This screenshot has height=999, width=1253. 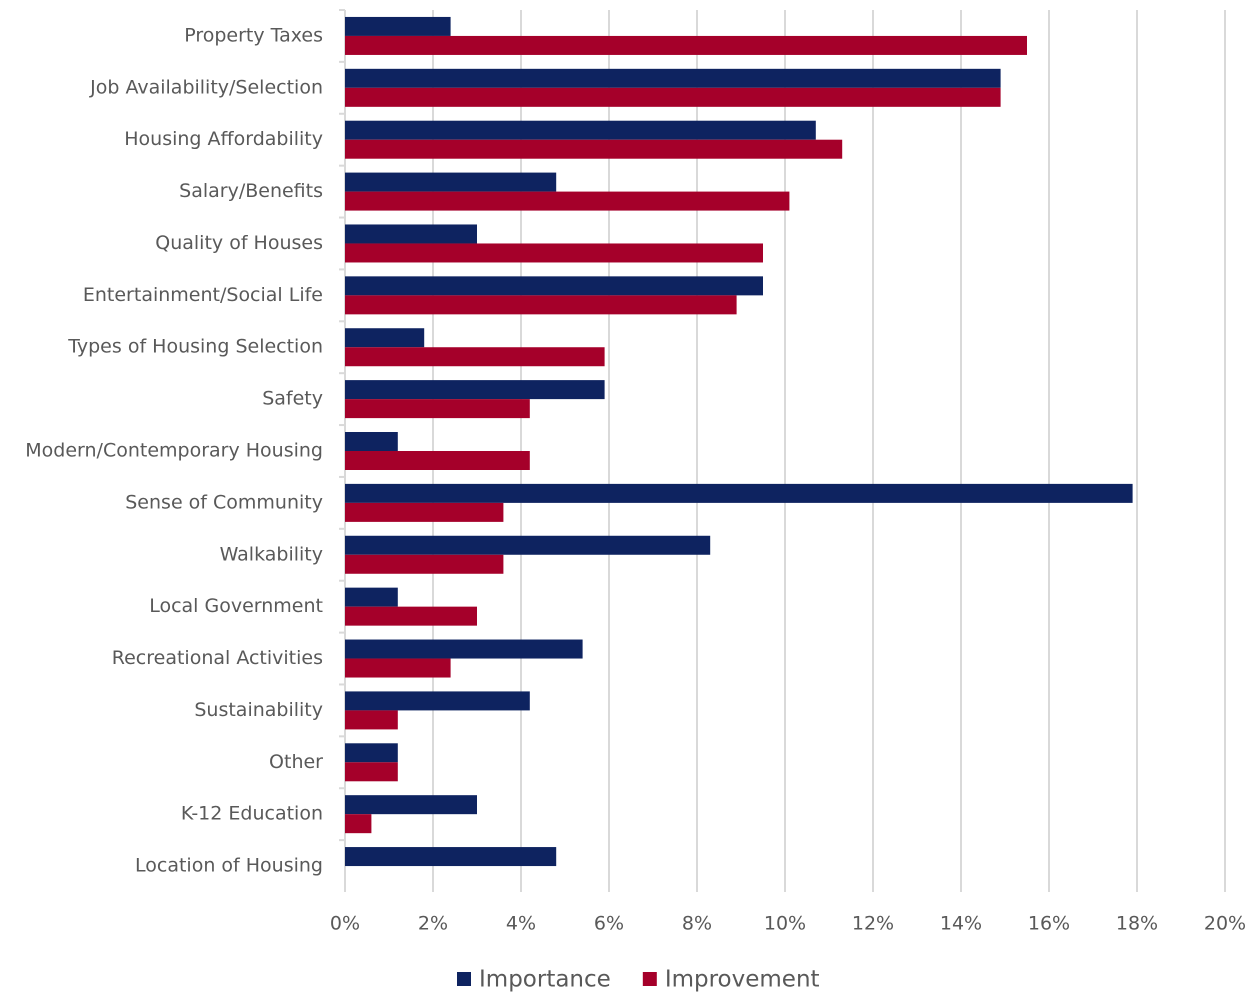 What do you see at coordinates (296, 762) in the screenshot?
I see `y-tick-label: Other` at bounding box center [296, 762].